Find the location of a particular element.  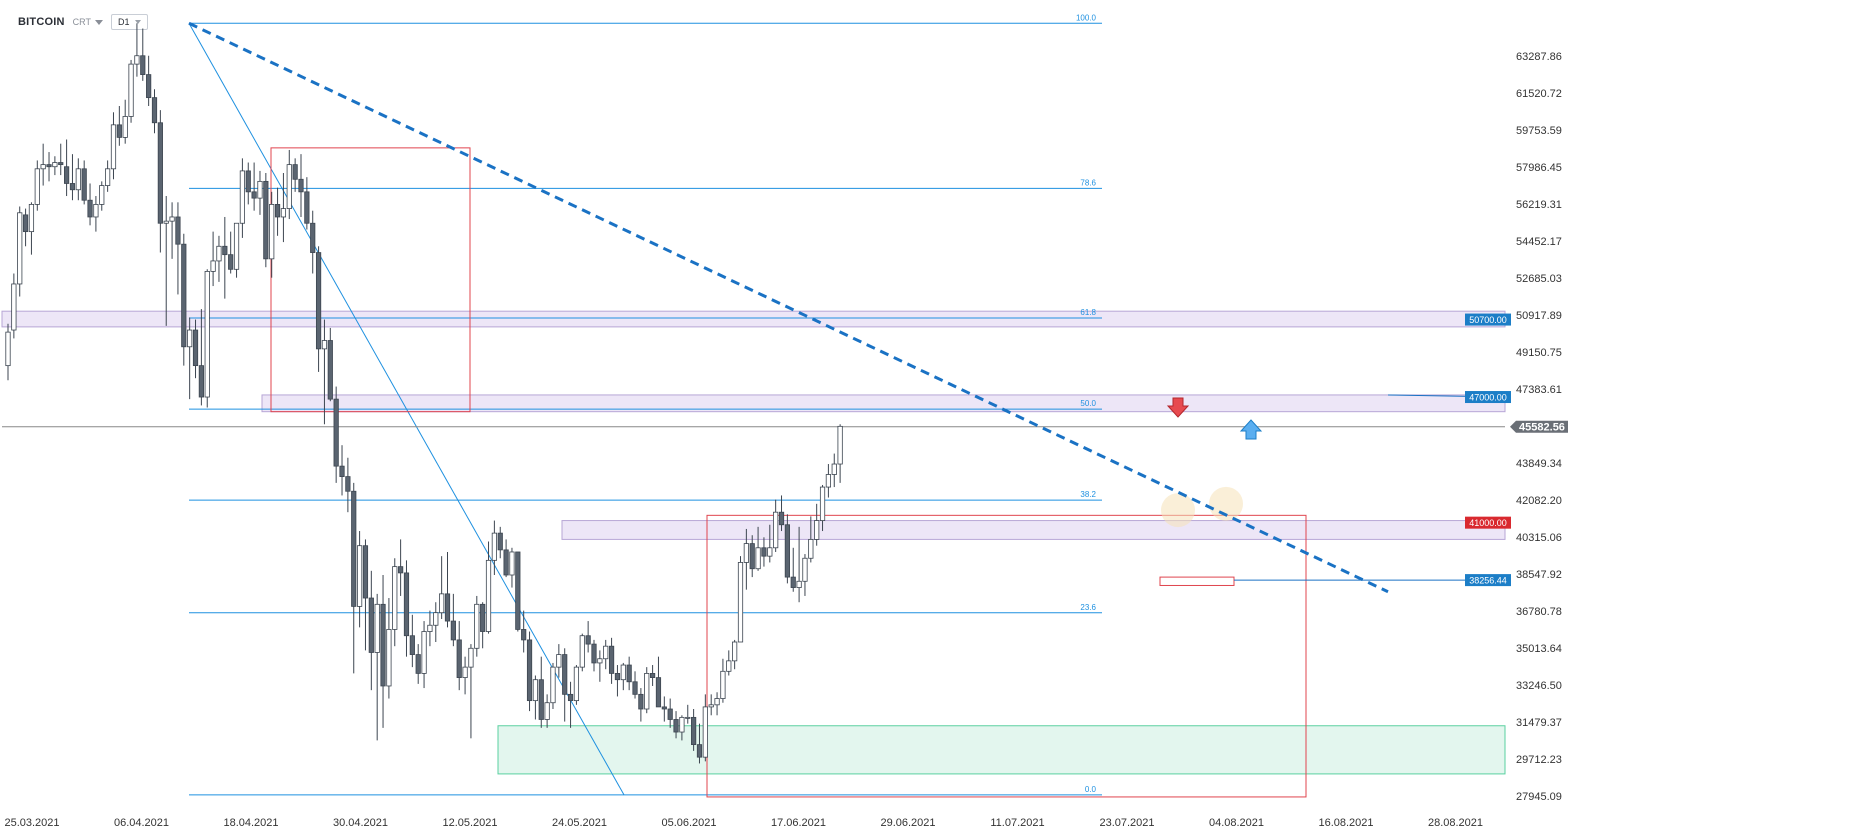

x-axis-tick-label: 25.03.2021 is located at coordinates (31, 823).